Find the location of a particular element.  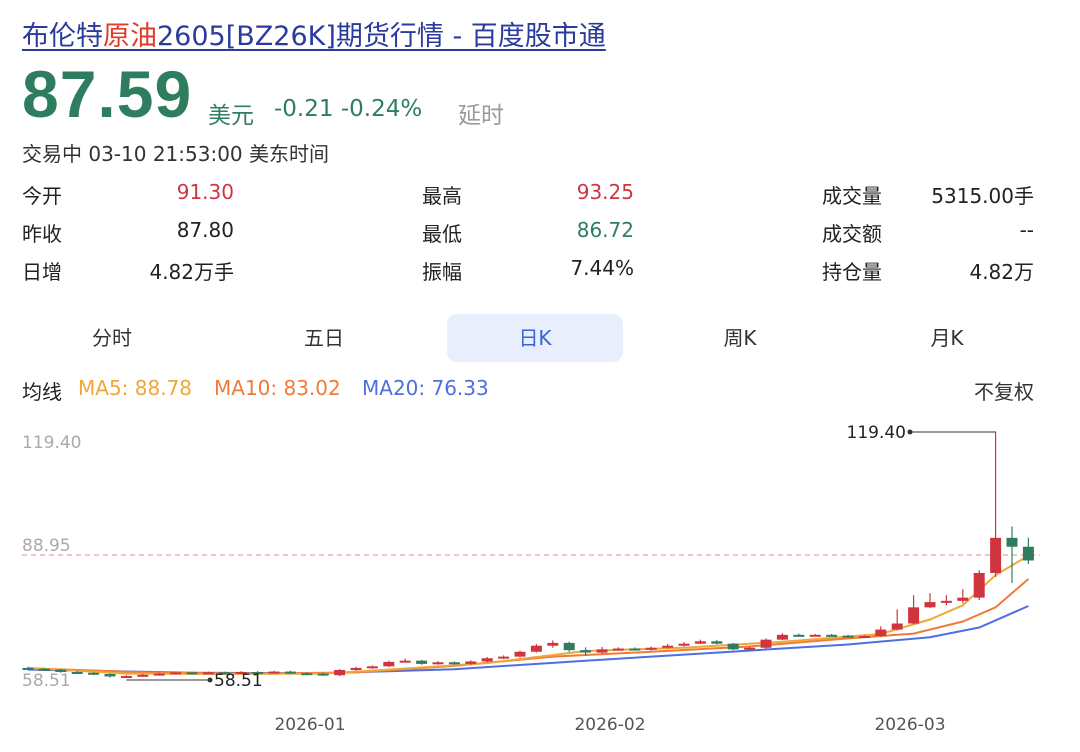

min-pointer-dot is located at coordinates (210, 680).